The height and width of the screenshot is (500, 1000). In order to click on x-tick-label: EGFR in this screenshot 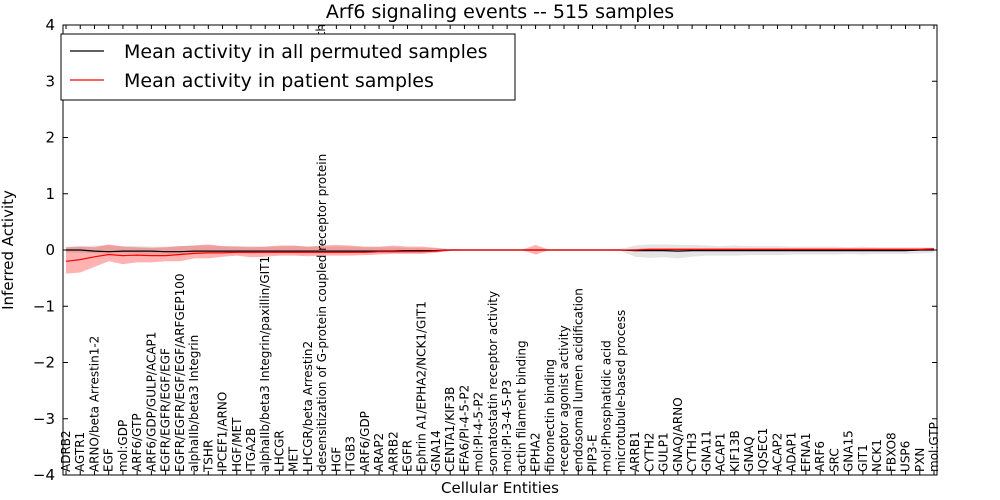, I will do `click(408, 456)`.